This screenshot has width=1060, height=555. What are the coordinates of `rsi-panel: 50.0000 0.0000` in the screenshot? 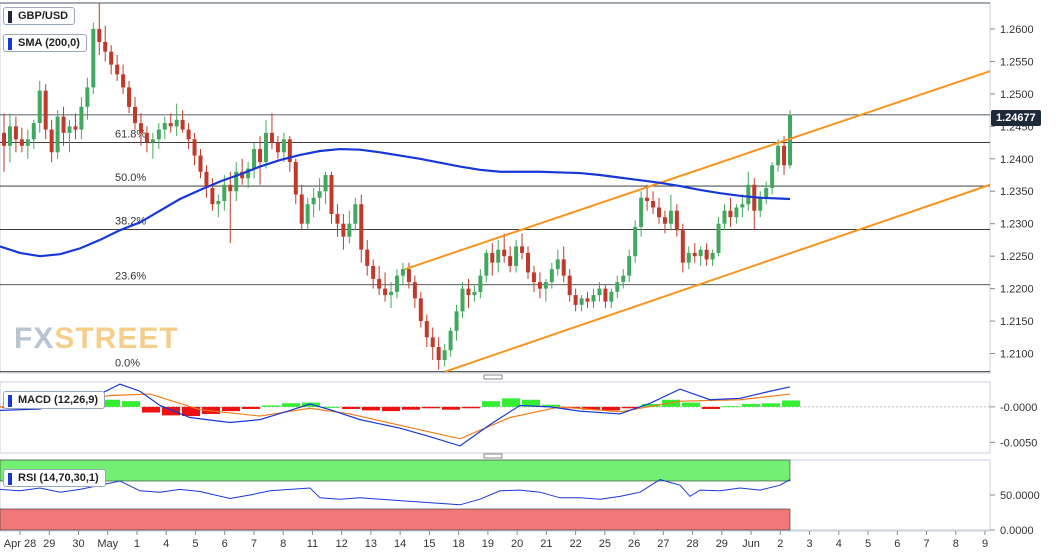 It's located at (520, 498).